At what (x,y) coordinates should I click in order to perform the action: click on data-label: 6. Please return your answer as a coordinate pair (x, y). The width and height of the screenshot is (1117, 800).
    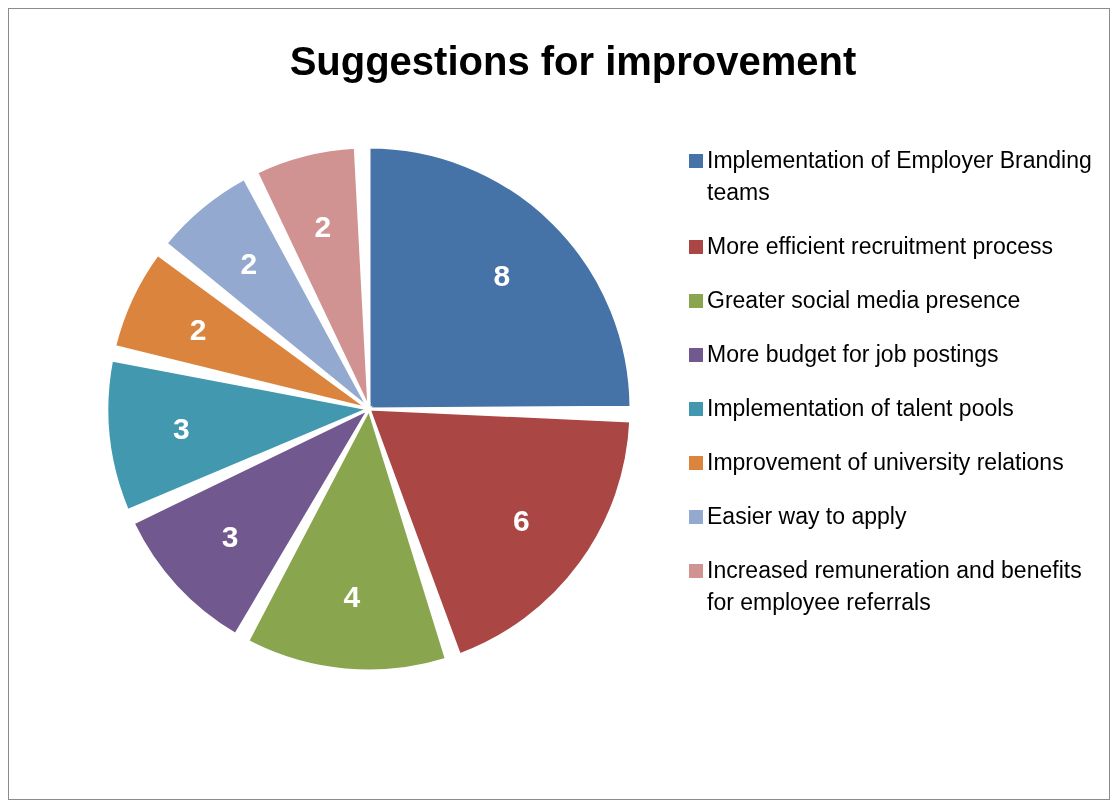
    Looking at the image, I should click on (521, 520).